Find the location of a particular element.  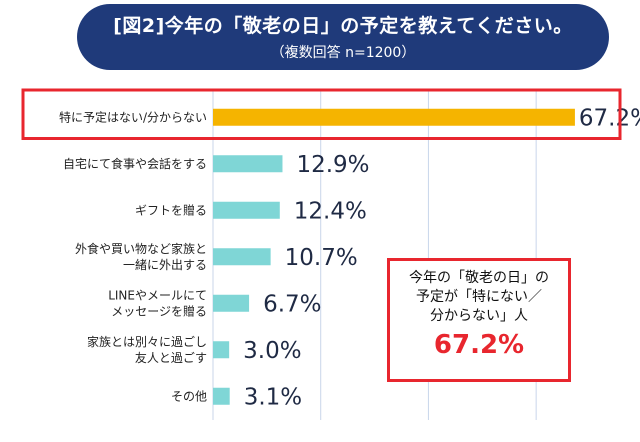

value-label-1: 12.9% is located at coordinates (332, 165).